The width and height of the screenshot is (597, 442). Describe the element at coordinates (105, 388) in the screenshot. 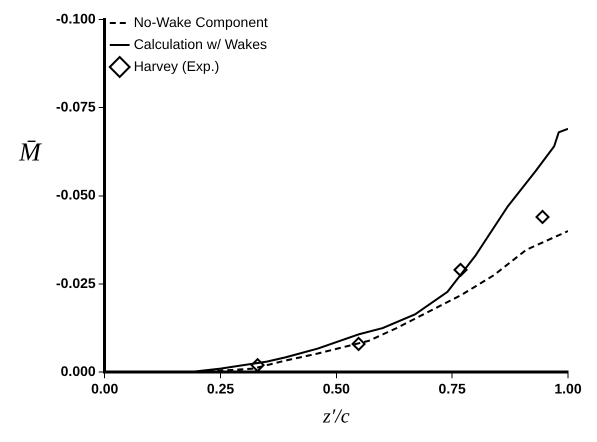

I see `x-tick-label: 0.00` at that location.